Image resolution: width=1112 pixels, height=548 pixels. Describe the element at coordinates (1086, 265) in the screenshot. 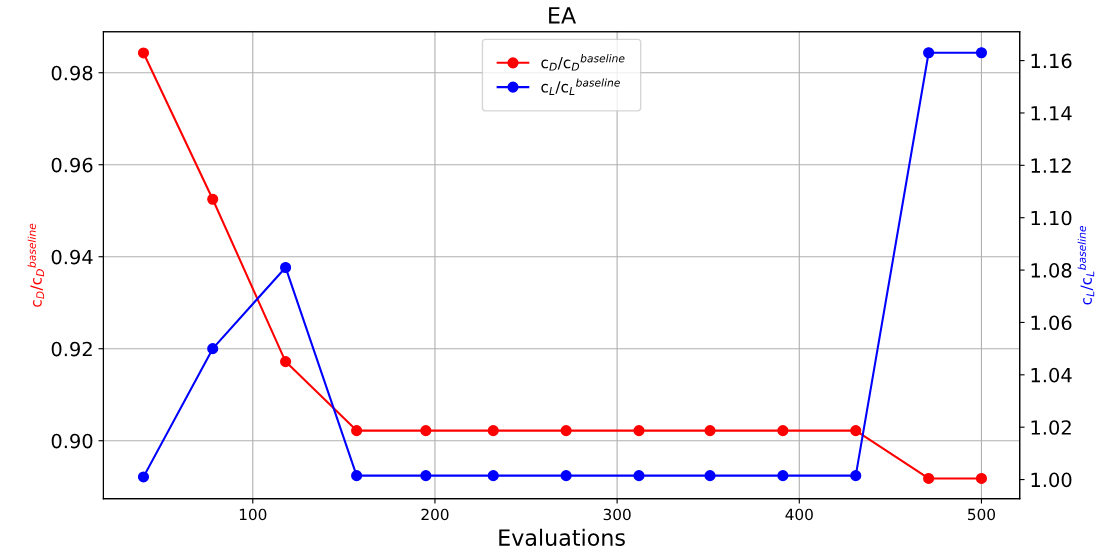

I see `y2-axis-title: c$_{L}$/c$_{L}$$^{baseline}$` at that location.